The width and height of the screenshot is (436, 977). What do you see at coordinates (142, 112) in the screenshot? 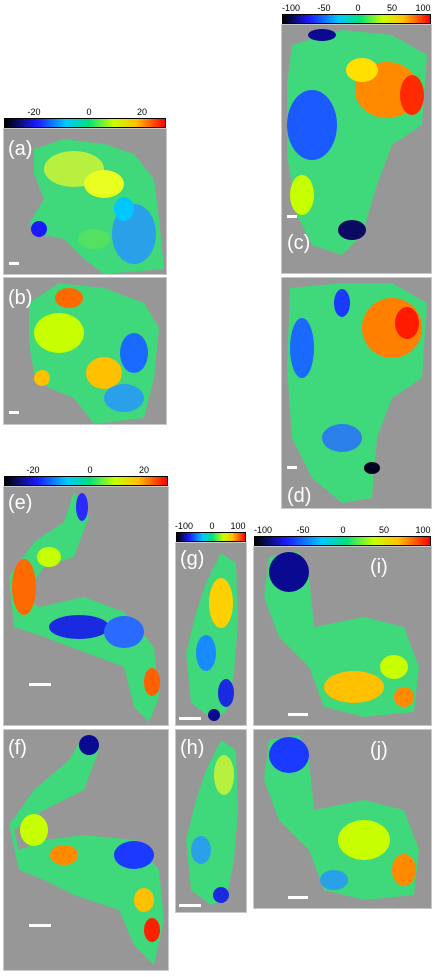
I see `colorbar-ab-tick: 20` at bounding box center [142, 112].